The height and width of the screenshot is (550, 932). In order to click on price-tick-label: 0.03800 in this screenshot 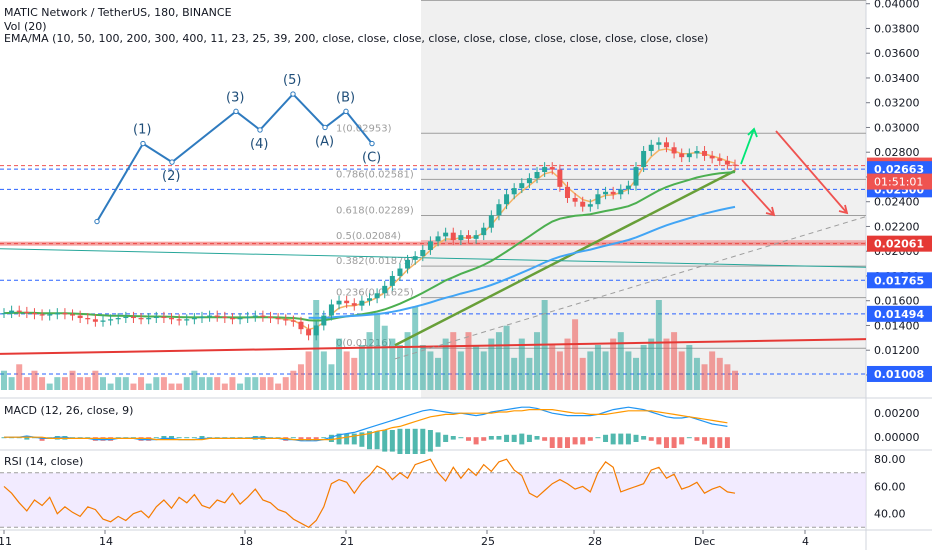, I will do `click(897, 28)`.